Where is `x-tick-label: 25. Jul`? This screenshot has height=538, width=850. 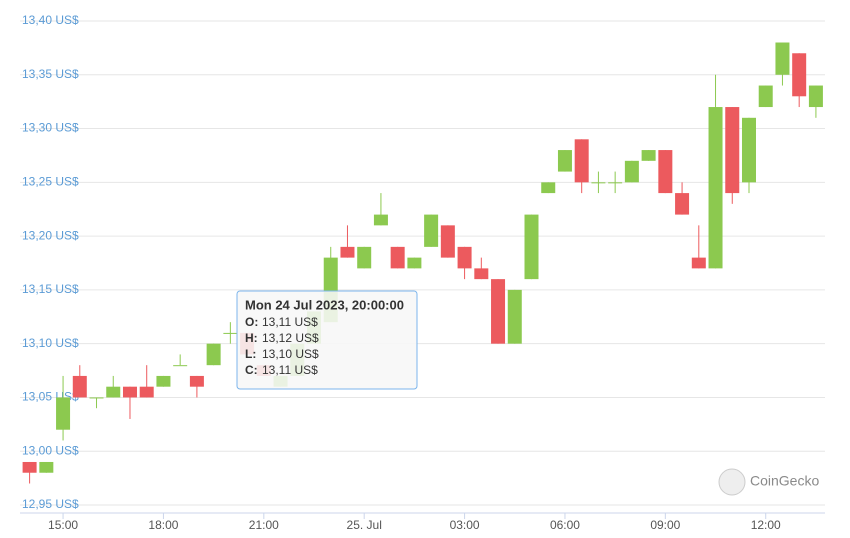 x-tick-label: 25. Jul is located at coordinates (364, 525).